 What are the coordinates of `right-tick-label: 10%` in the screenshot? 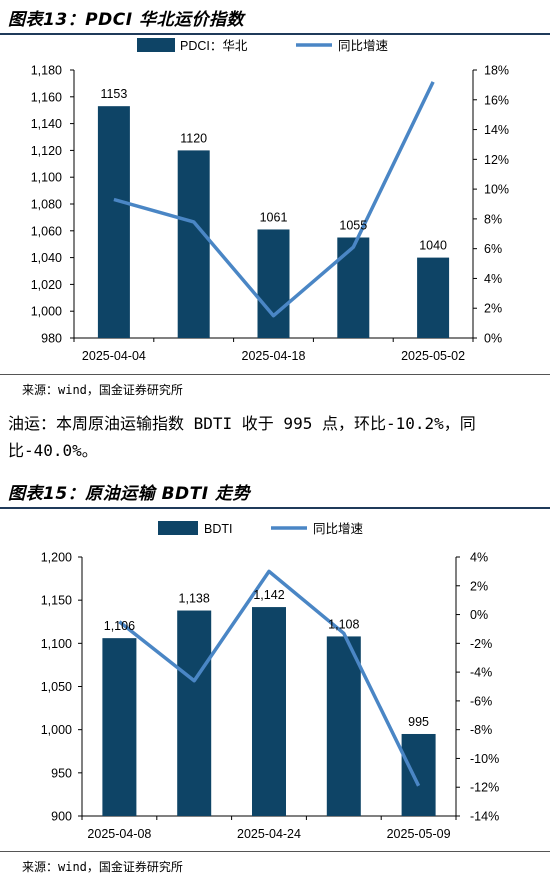 It's located at (496, 190).